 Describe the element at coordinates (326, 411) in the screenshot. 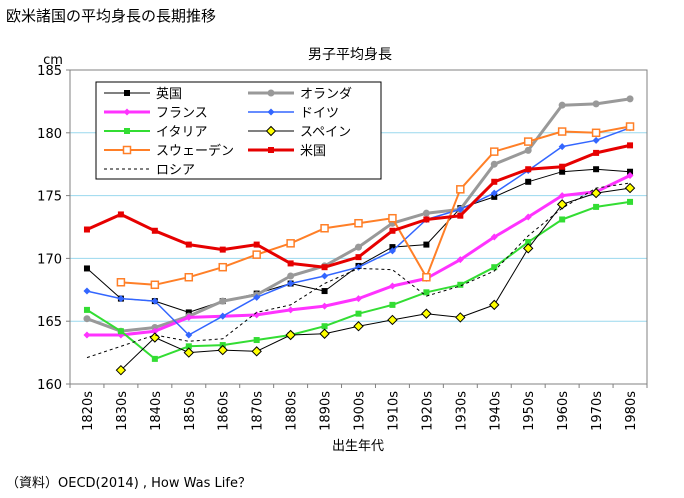

I see `x-tick-label: 1890s` at that location.